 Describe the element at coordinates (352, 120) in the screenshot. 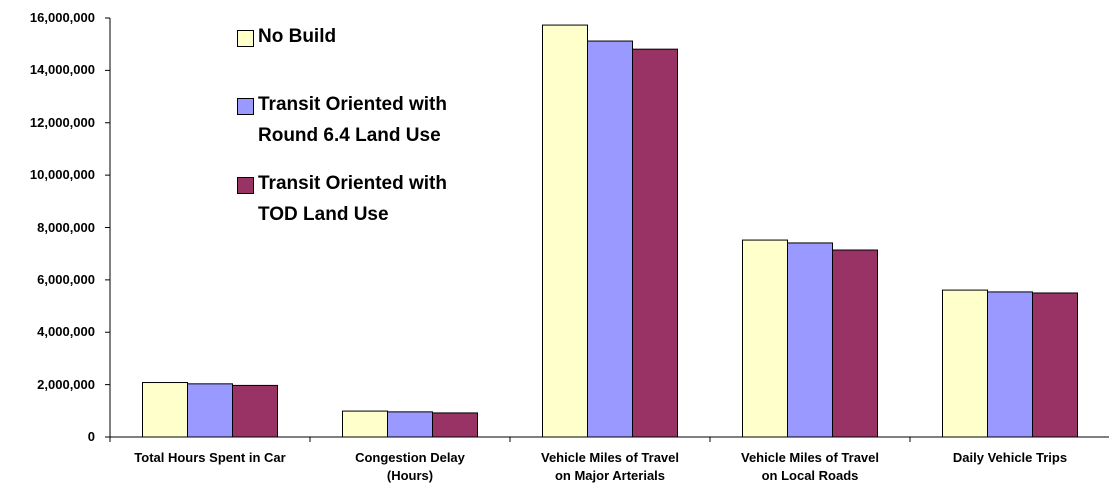

I see `legend-label: Transit Oriented with Round 6.4 Land Use` at that location.